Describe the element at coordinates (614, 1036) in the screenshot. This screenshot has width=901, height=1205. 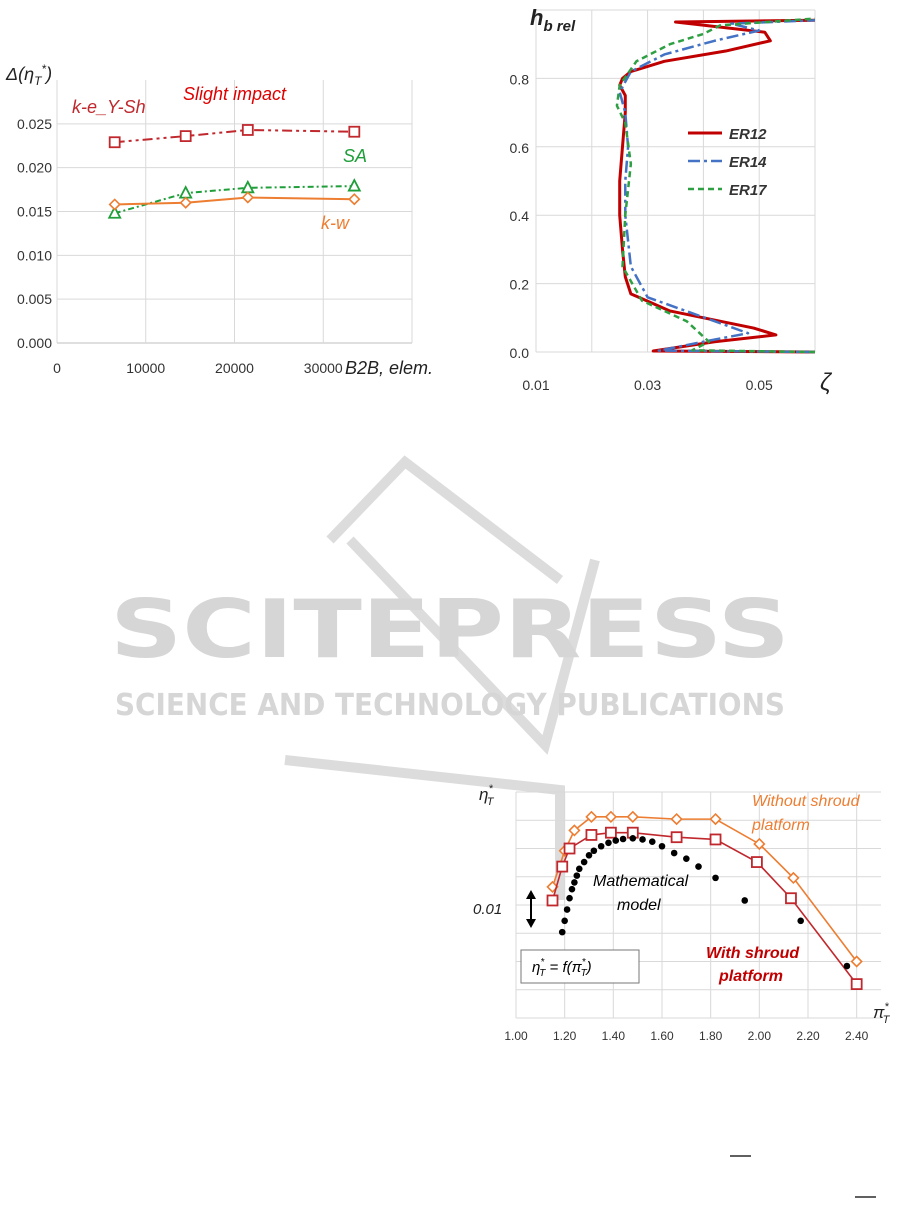
I see `c3-xtick-label: 1.40` at that location.